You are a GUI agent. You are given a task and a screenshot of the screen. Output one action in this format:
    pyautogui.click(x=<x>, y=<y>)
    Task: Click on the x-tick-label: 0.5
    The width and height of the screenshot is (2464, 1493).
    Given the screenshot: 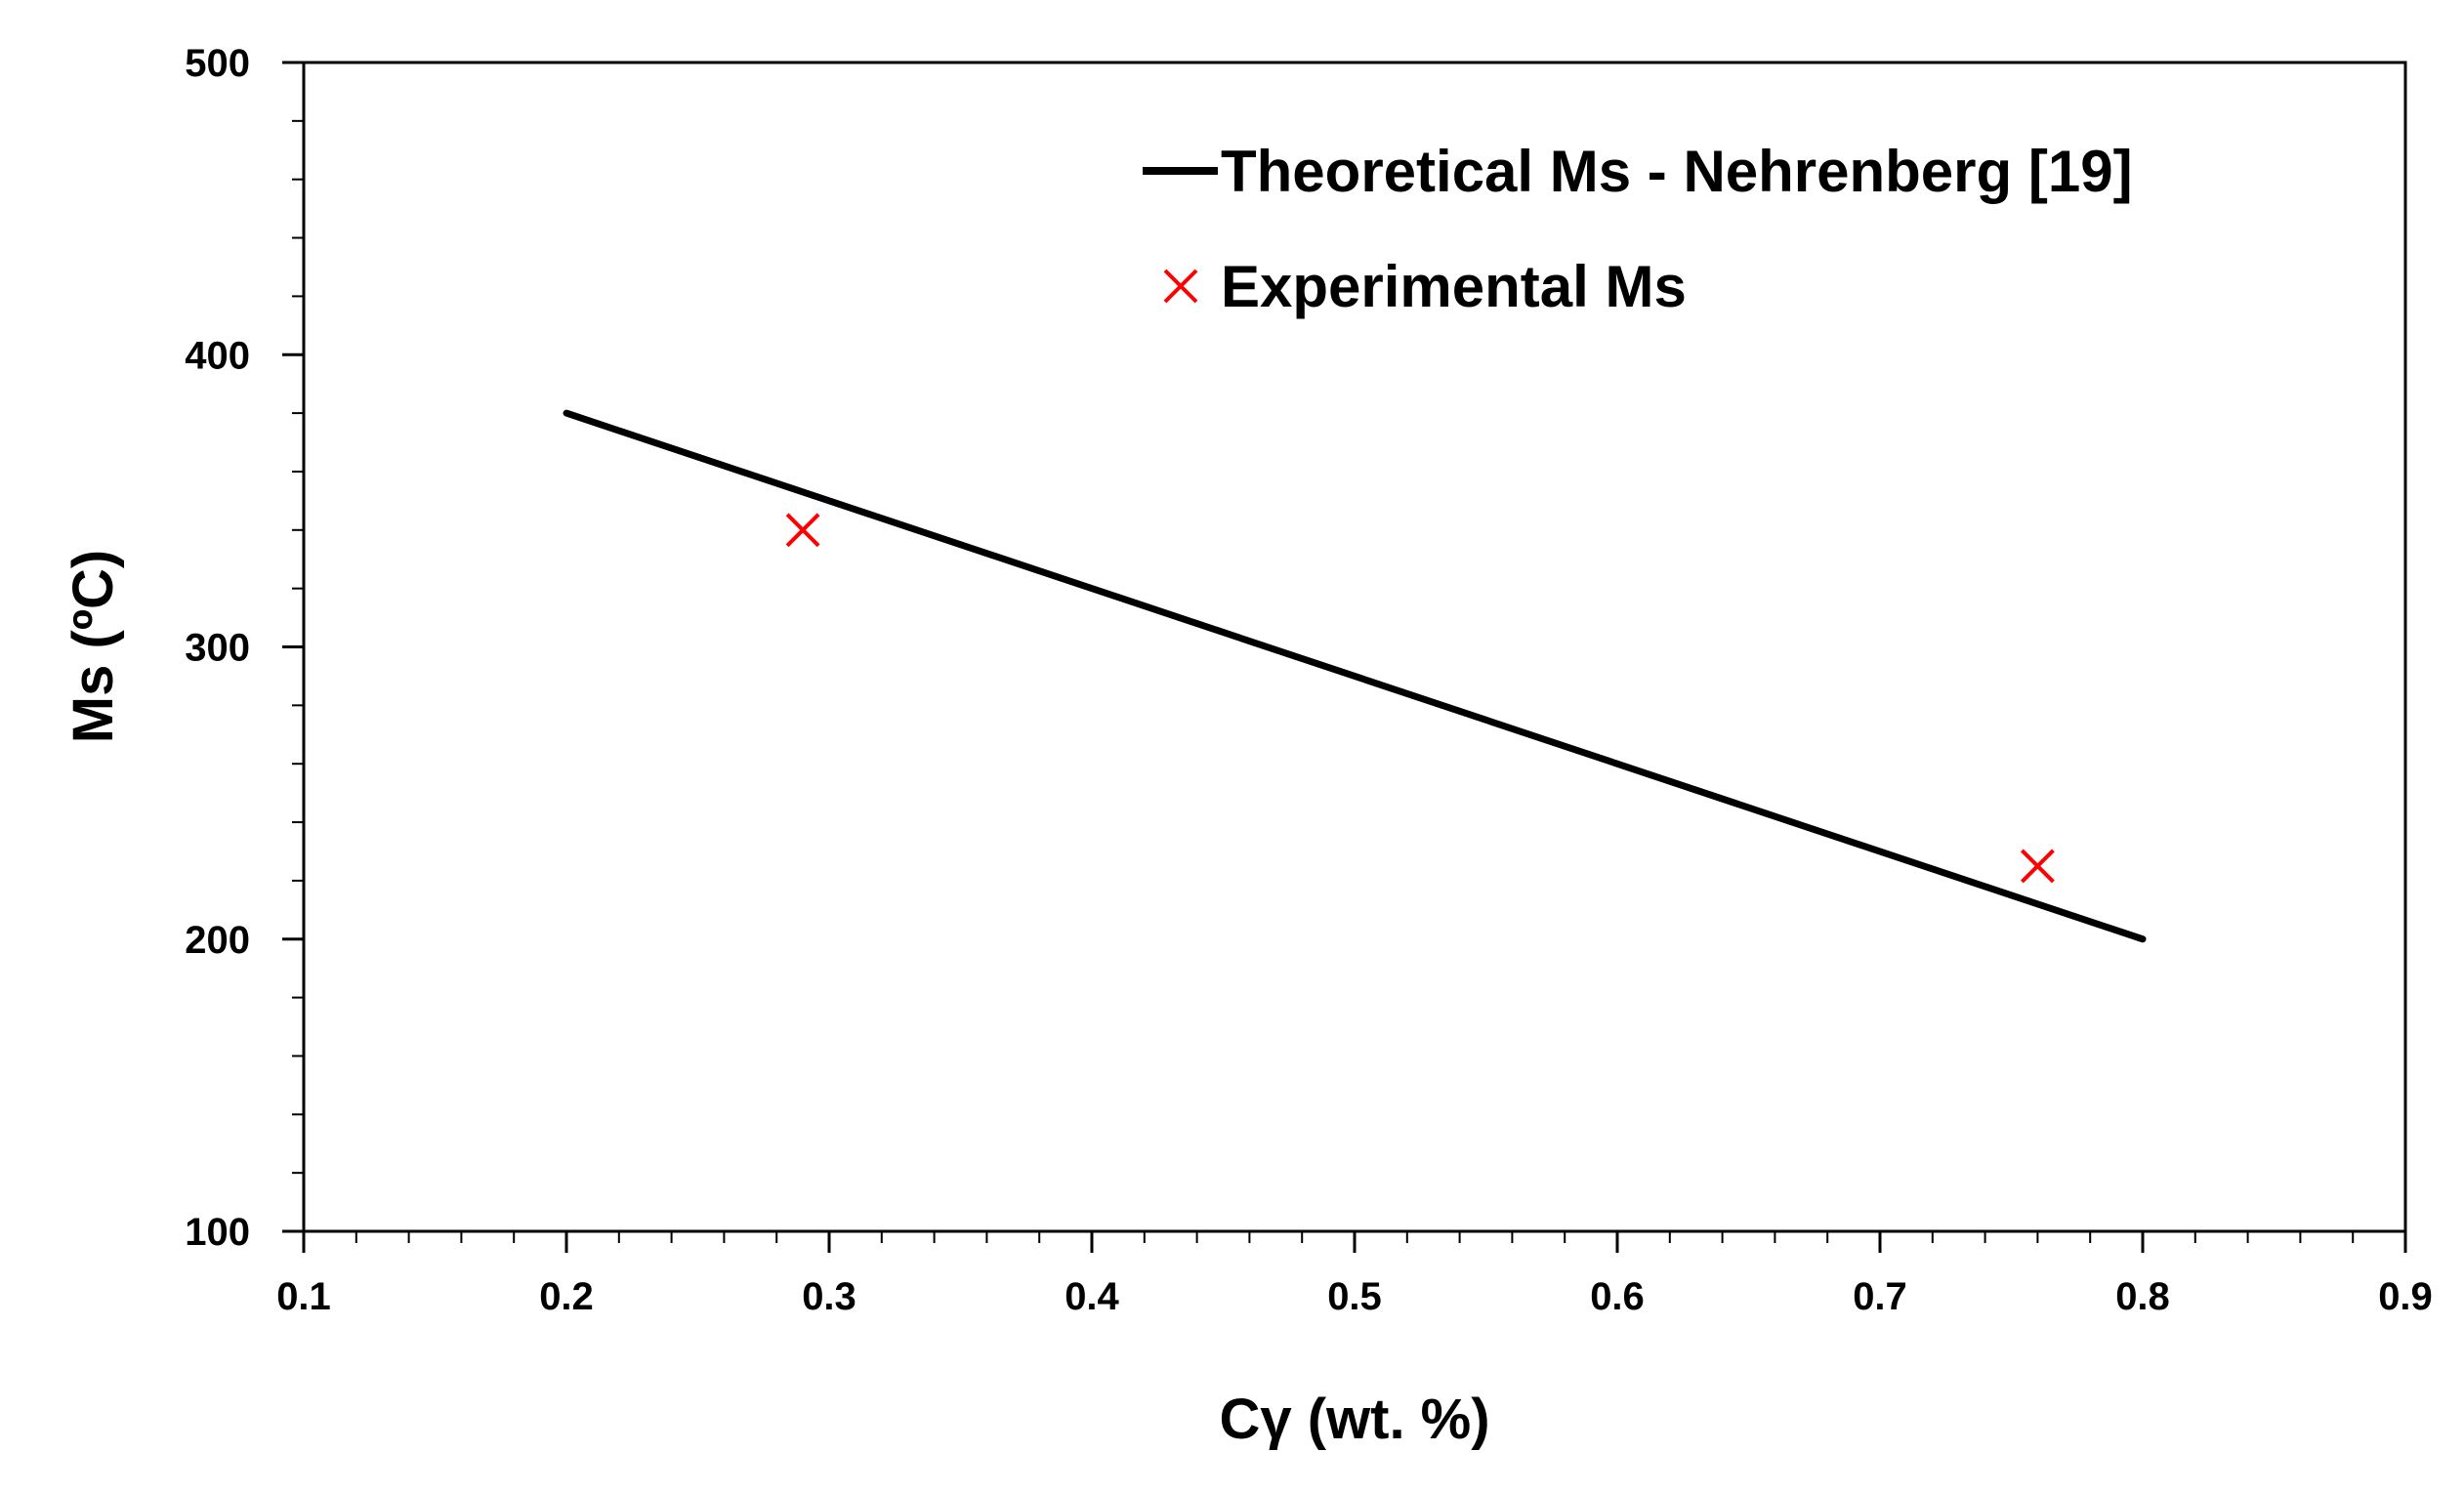 What is the action you would take?
    pyautogui.click(x=1355, y=1296)
    